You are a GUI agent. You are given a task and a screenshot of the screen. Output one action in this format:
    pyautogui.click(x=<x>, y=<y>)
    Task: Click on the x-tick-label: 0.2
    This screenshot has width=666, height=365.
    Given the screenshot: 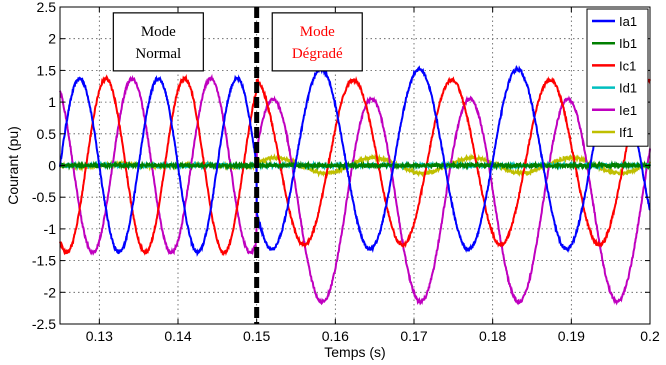 What is the action you would take?
    pyautogui.click(x=650, y=336)
    